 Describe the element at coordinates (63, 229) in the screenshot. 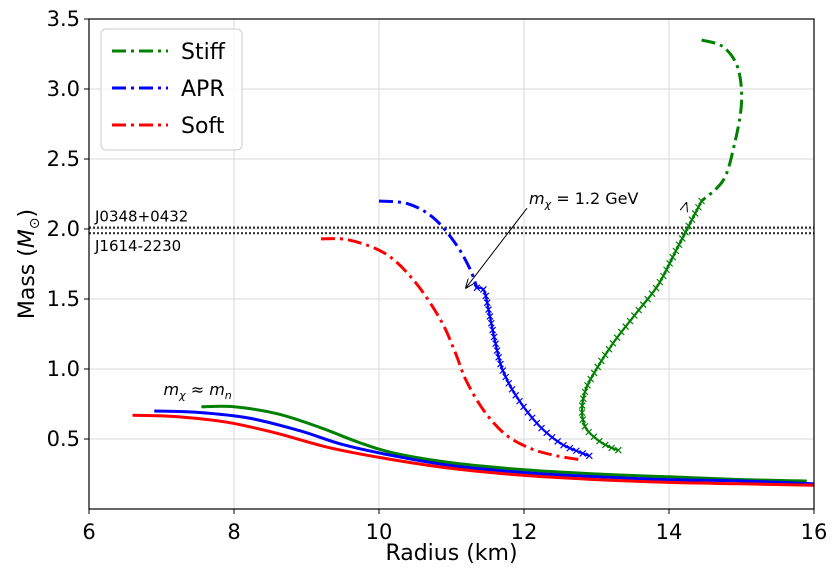

I see `tick-label-y: 2.0` at that location.